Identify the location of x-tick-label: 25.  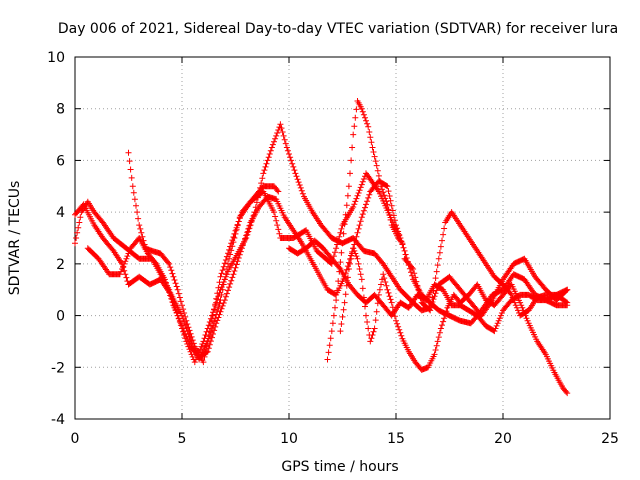
(610, 439).